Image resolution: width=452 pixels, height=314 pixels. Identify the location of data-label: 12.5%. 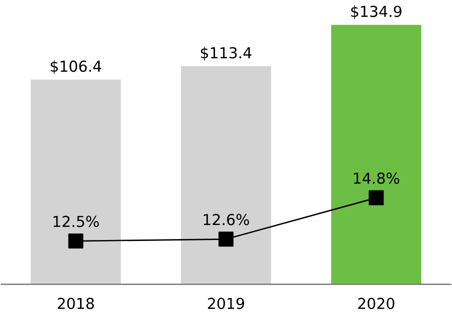
(76, 222).